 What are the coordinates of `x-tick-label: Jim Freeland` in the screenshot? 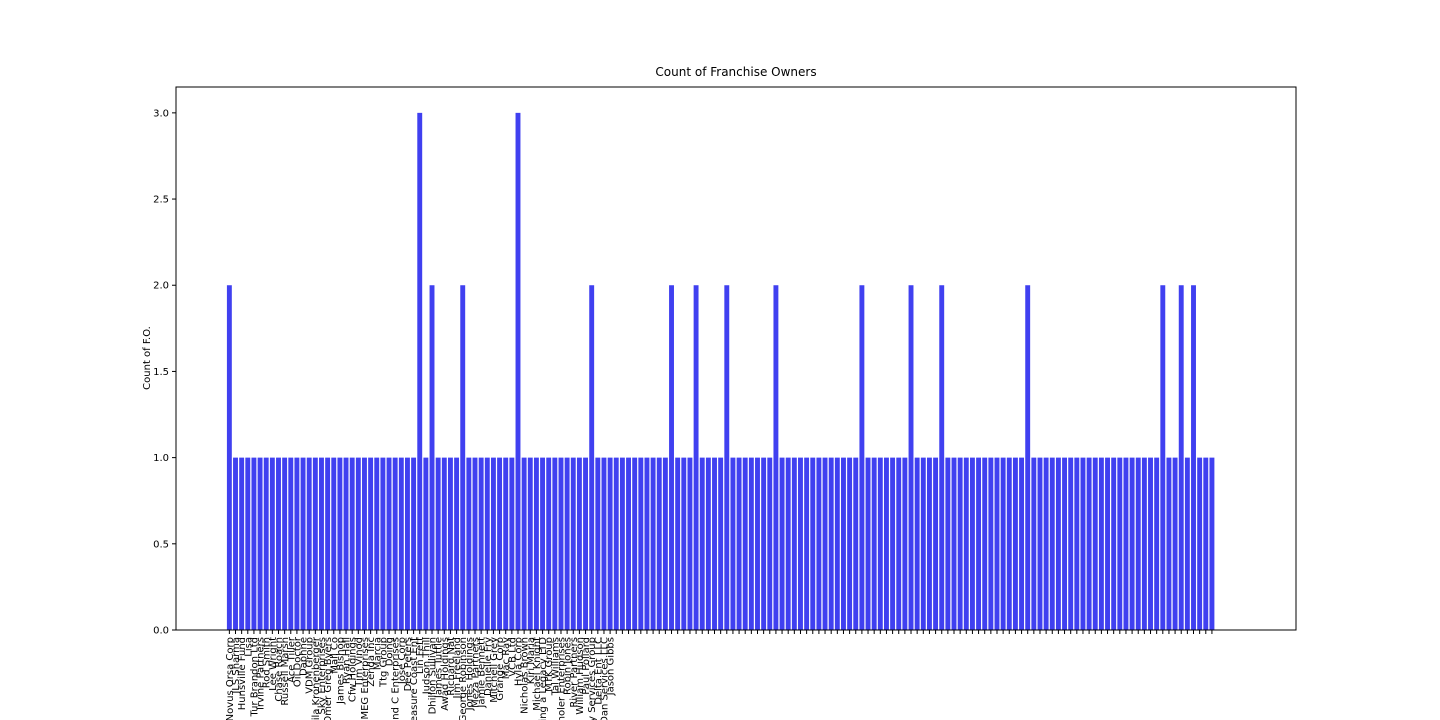 It's located at (457, 668).